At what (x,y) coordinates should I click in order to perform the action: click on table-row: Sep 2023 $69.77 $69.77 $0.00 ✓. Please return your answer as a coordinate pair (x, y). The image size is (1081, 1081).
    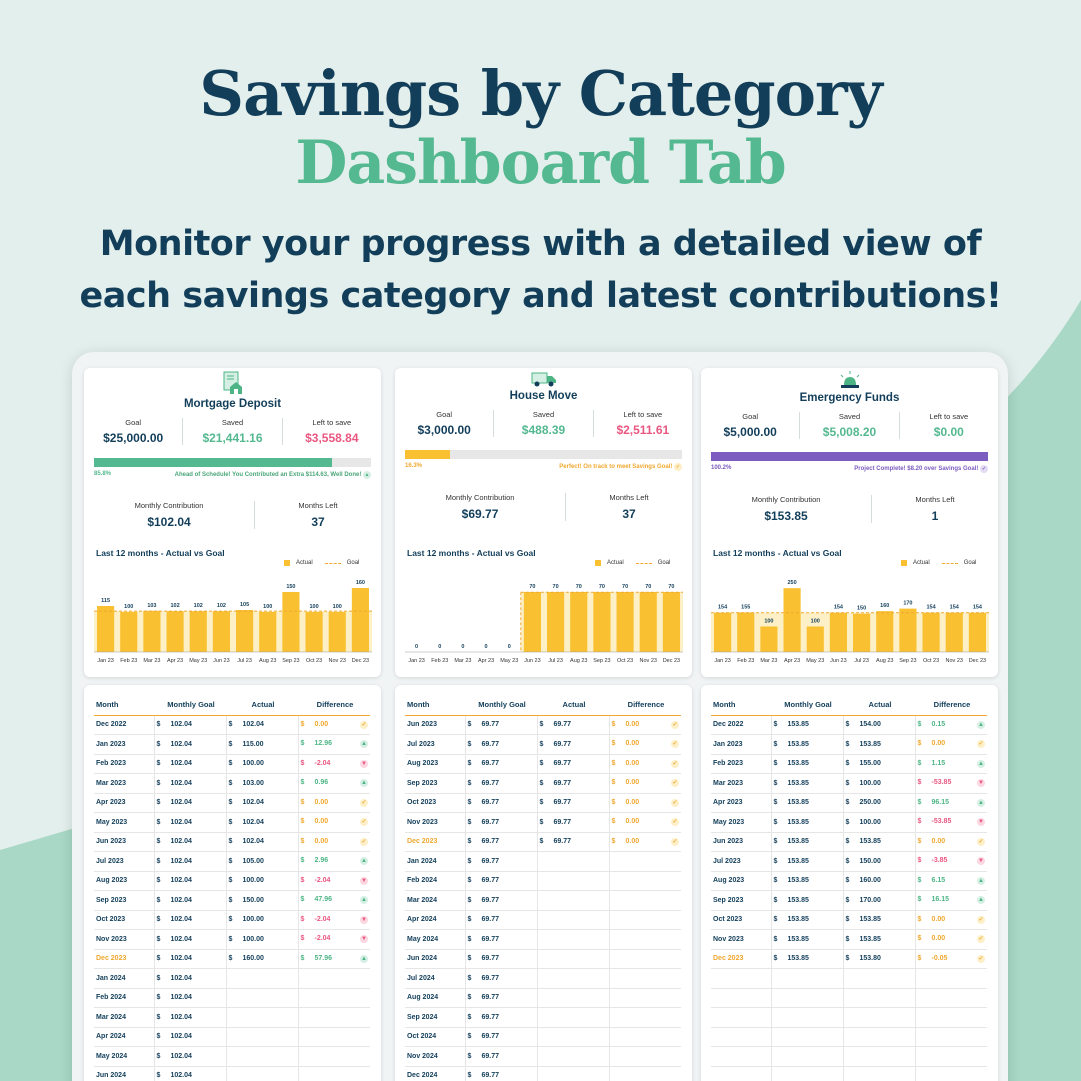
    Looking at the image, I should click on (543, 783).